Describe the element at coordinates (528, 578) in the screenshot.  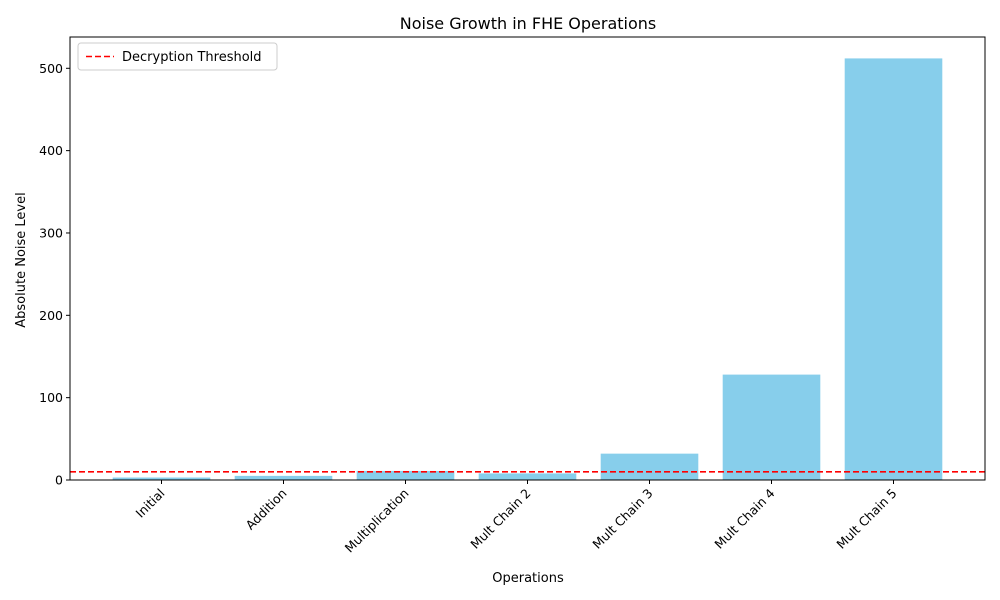
I see `x-axis-label: Operations` at that location.